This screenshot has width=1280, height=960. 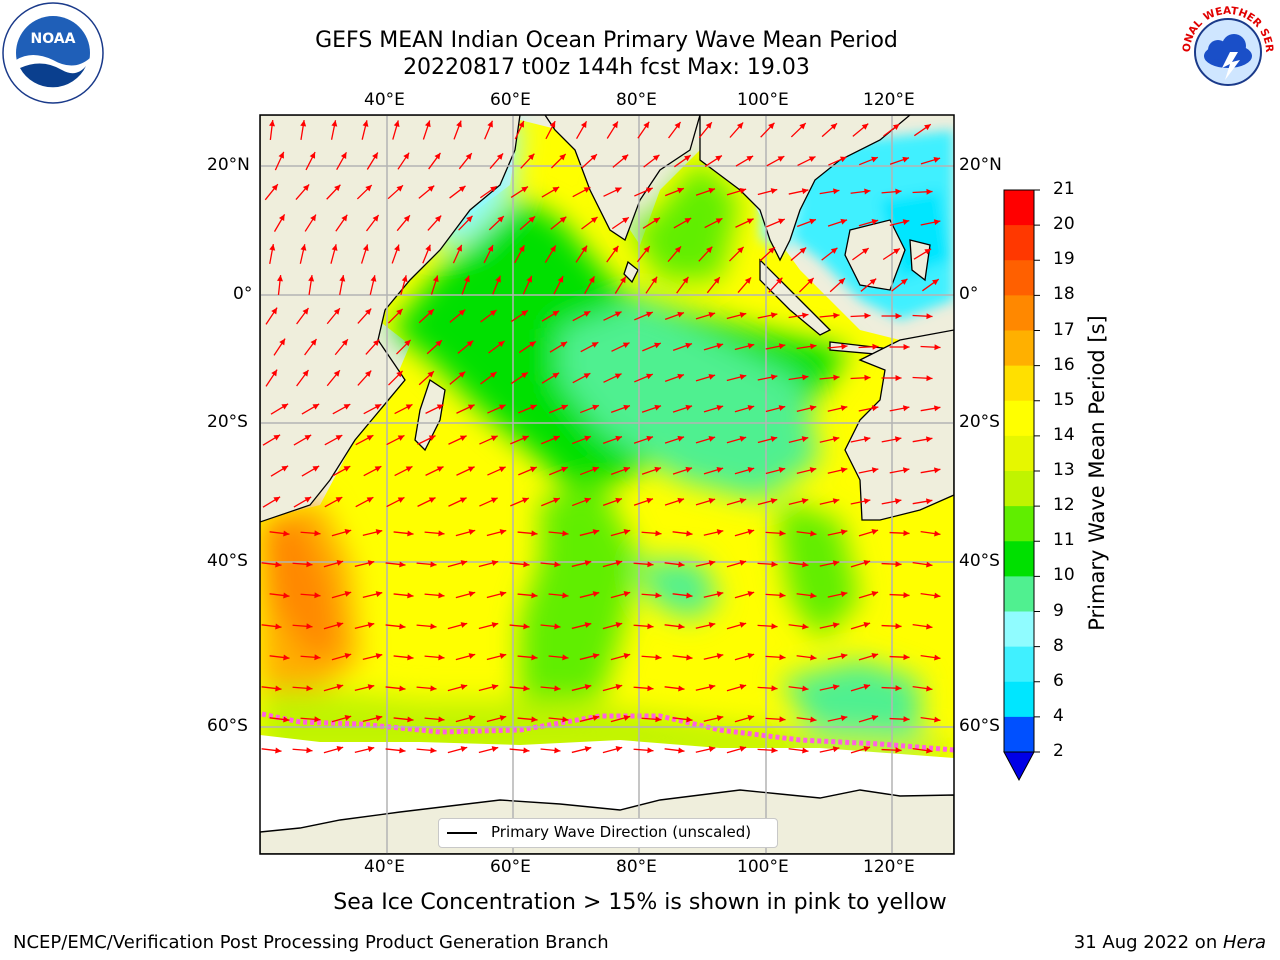 What do you see at coordinates (889, 867) in the screenshot?
I see `lon-tick-bottom-120e: 120°E` at bounding box center [889, 867].